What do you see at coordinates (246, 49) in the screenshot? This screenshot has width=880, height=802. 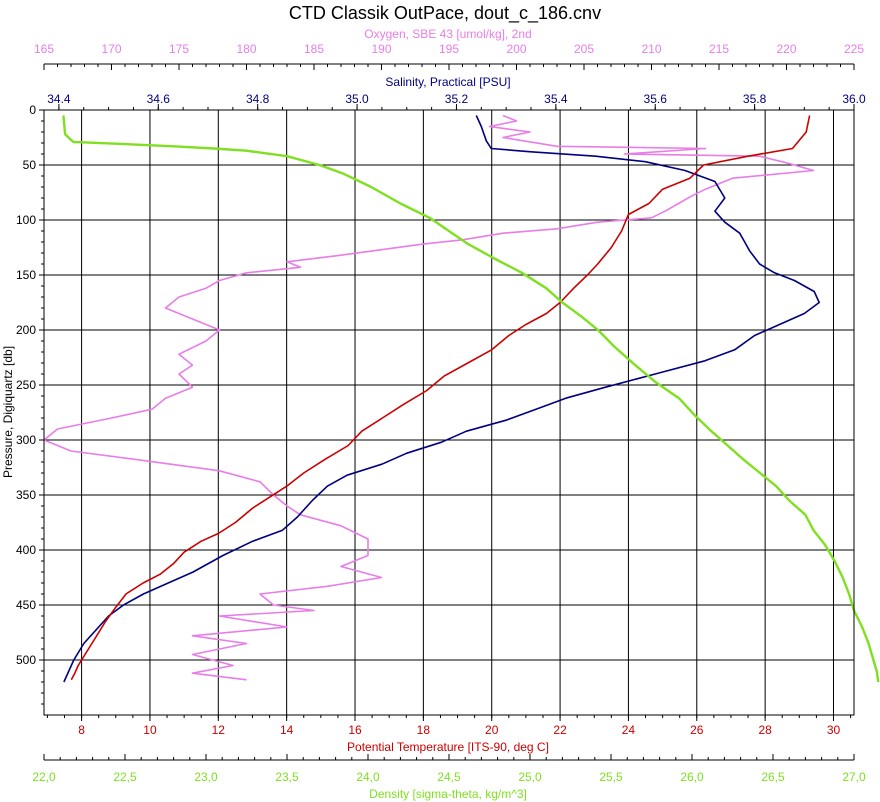 I see `oxygen-axis-tick-label: 180` at bounding box center [246, 49].